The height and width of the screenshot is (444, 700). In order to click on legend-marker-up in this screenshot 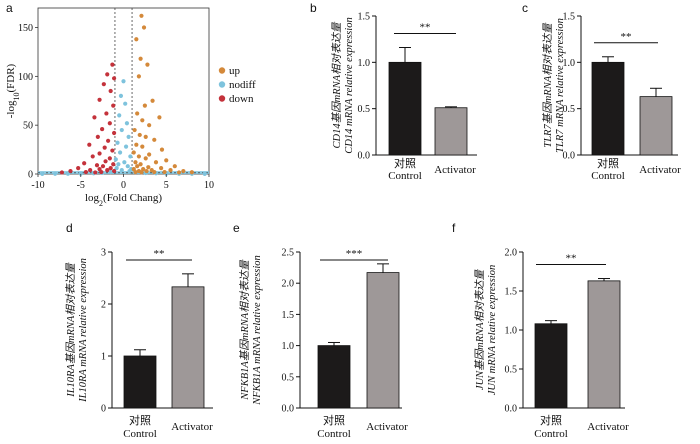, I will do `click(222, 70)`.